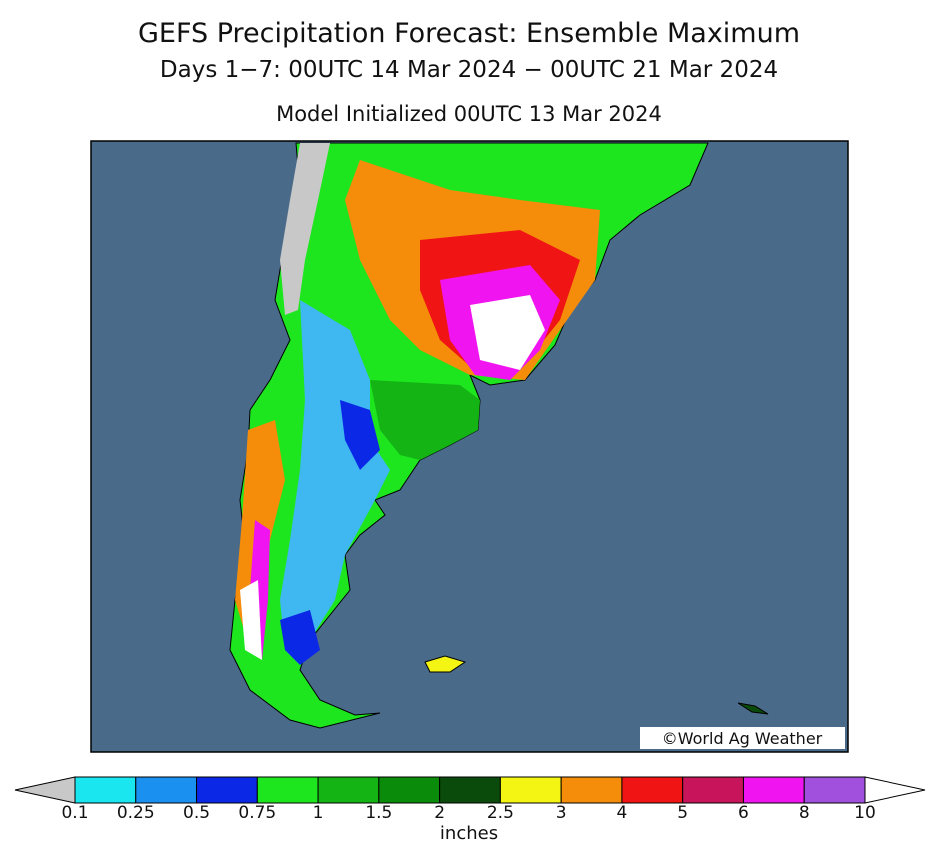 This screenshot has height=860, width=938. Describe the element at coordinates (305, 229) in the screenshot. I see `dry-area` at that location.